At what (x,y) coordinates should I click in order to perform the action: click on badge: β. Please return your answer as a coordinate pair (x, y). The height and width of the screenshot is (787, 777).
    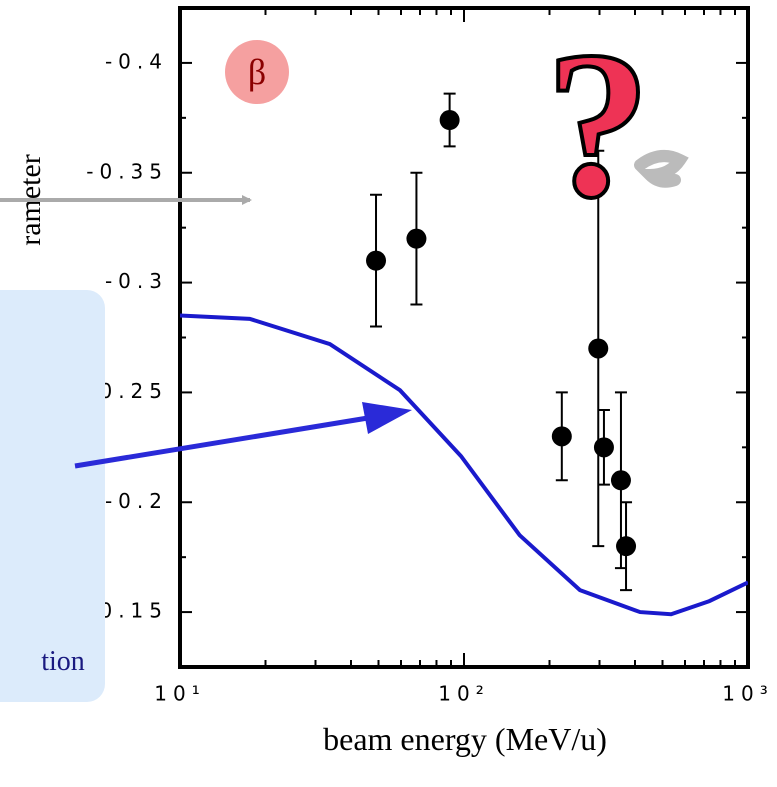
    Looking at the image, I should click on (257, 72).